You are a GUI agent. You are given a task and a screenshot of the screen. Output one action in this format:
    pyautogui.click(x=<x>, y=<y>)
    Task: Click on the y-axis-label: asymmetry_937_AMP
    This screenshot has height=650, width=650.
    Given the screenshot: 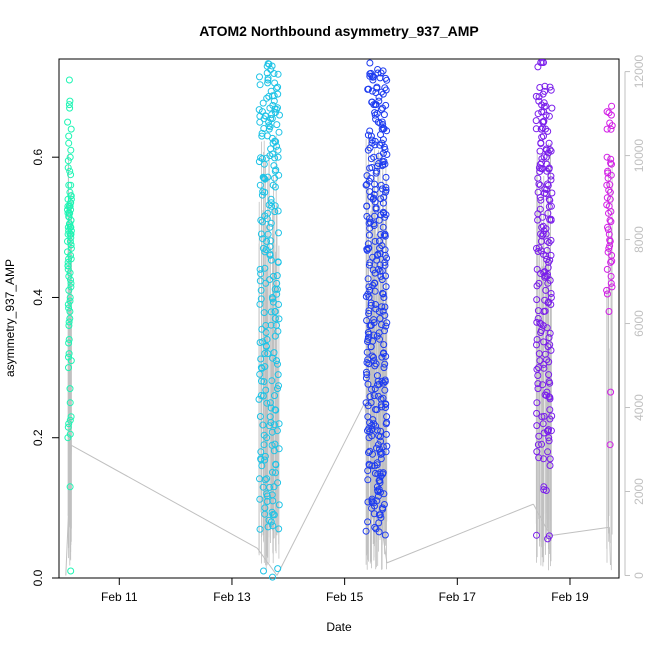 What is the action you would take?
    pyautogui.click(x=10, y=318)
    